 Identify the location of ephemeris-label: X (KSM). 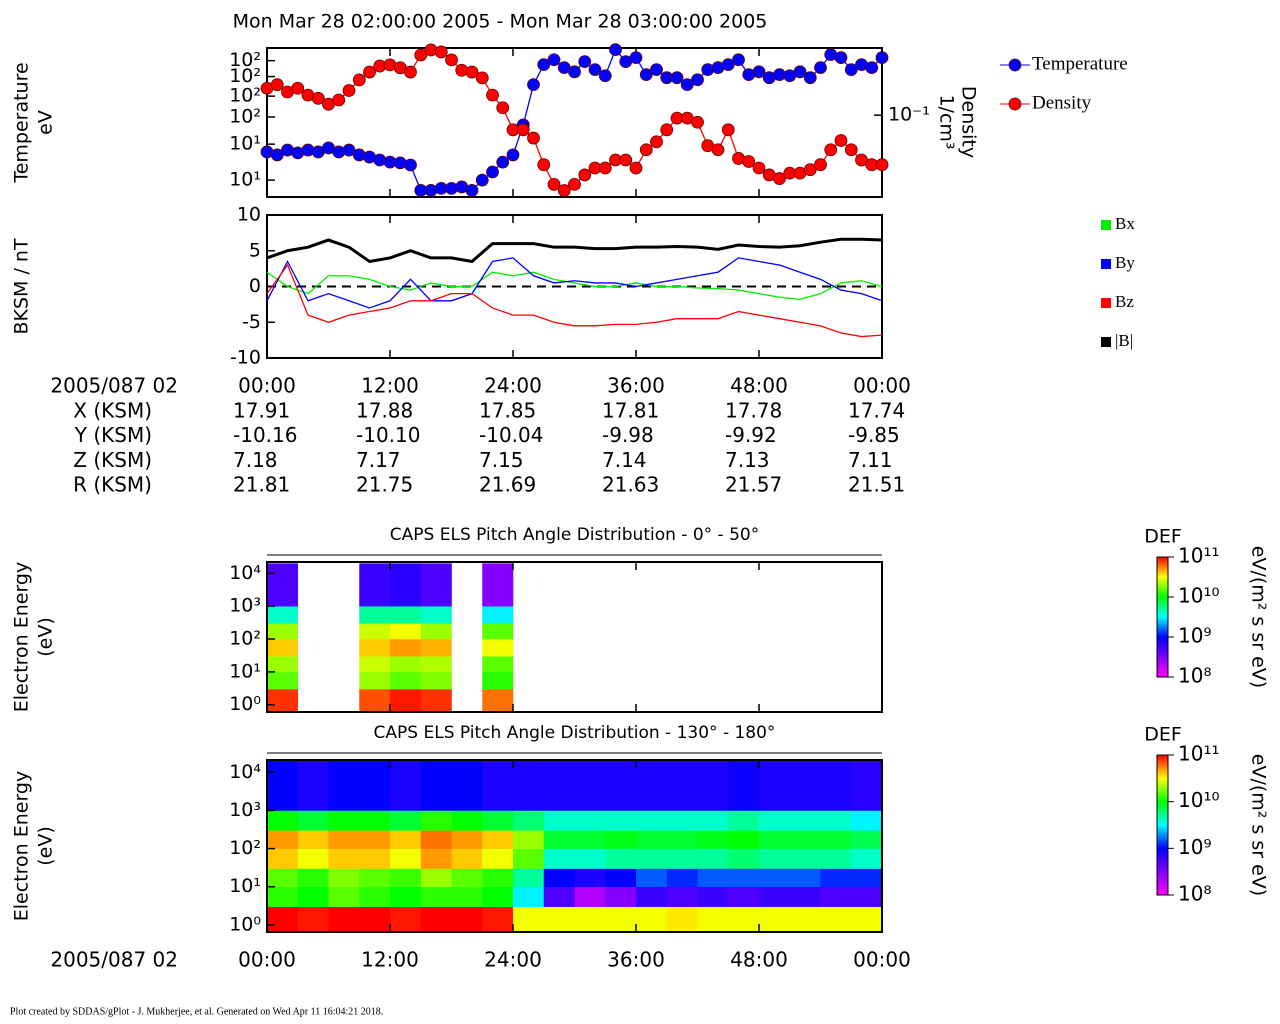
(112, 411).